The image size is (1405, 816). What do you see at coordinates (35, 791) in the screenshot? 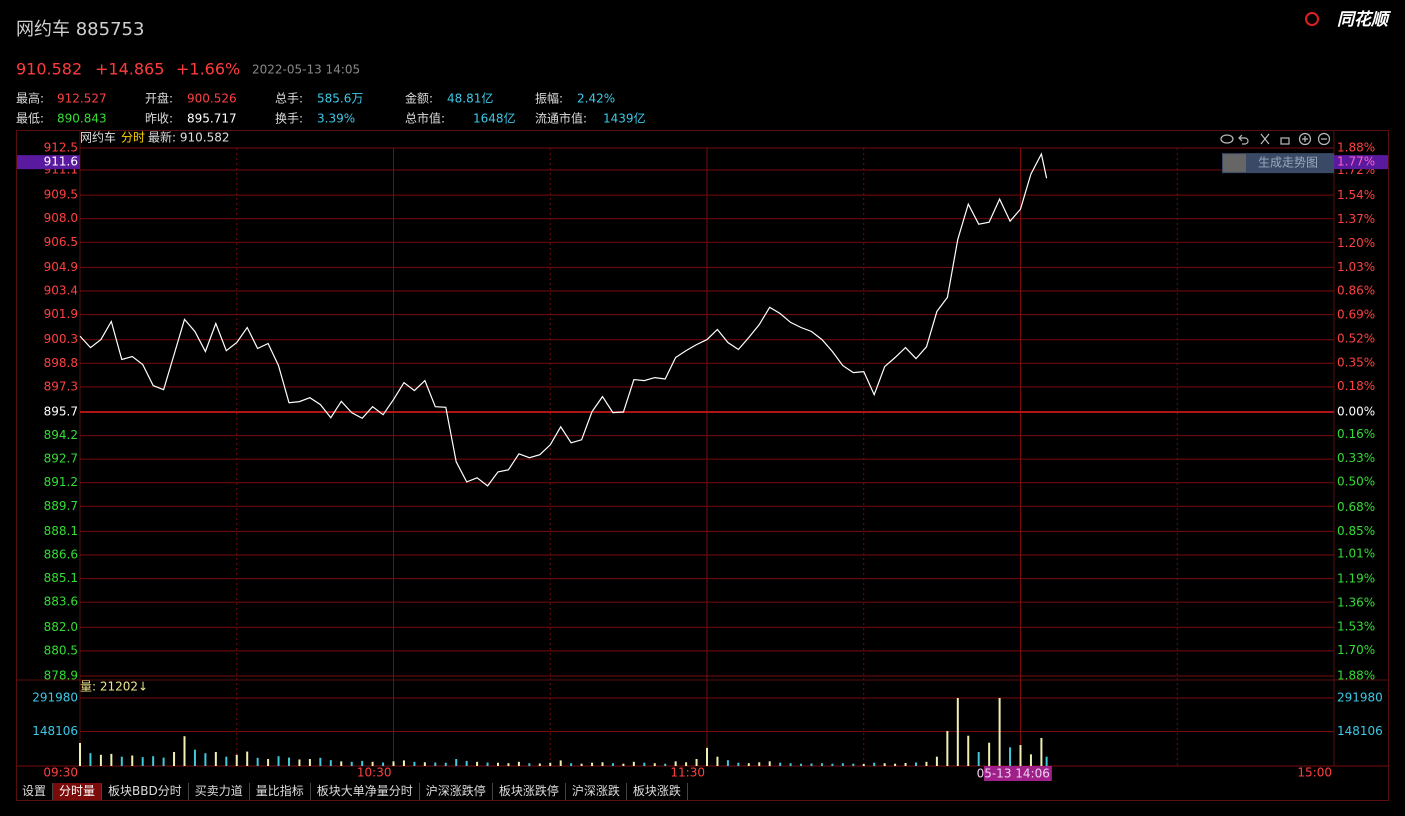
I see `tab: 设置` at bounding box center [35, 791].